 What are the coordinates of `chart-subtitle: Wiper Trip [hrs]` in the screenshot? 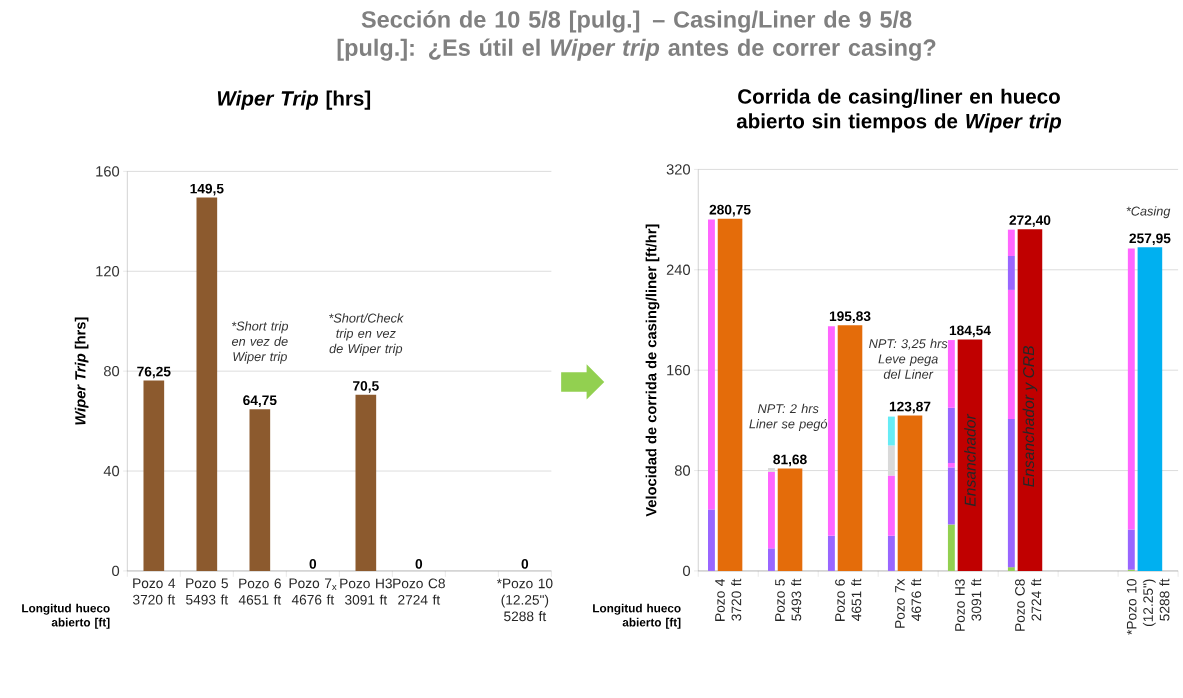 It's located at (294, 100).